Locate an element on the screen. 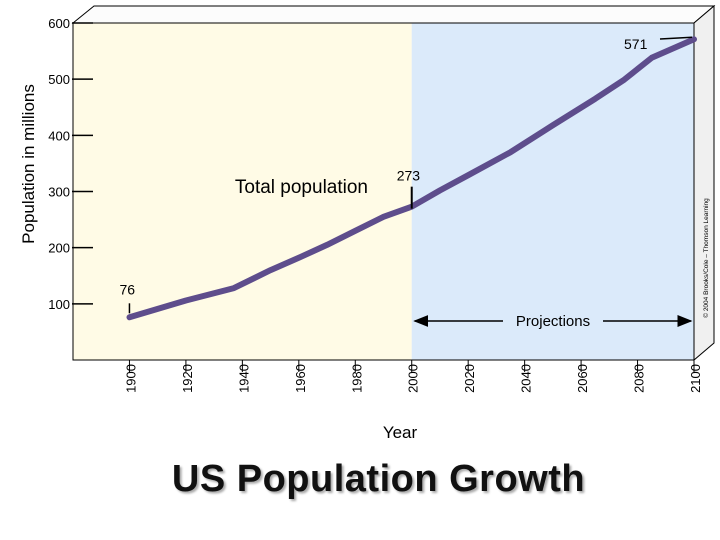 This screenshot has height=540, width=720. annotation-76: 76 is located at coordinates (127, 289).